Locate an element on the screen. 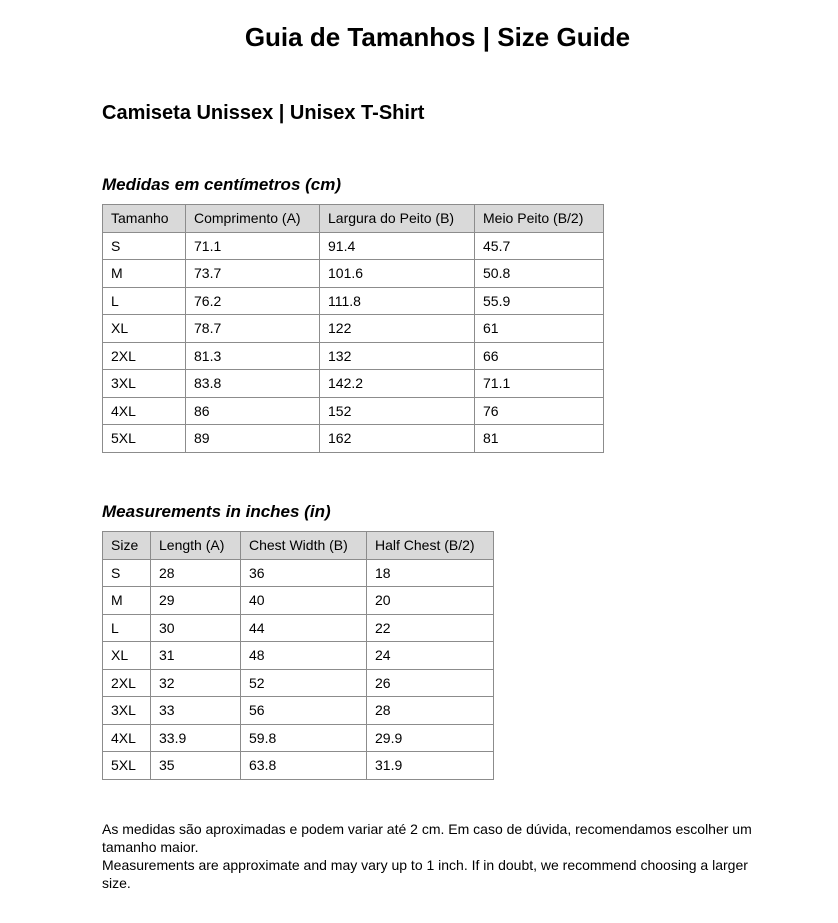 This screenshot has height=923, width=838. table-row: L 76.2 111.8 55.9 is located at coordinates (353, 300).